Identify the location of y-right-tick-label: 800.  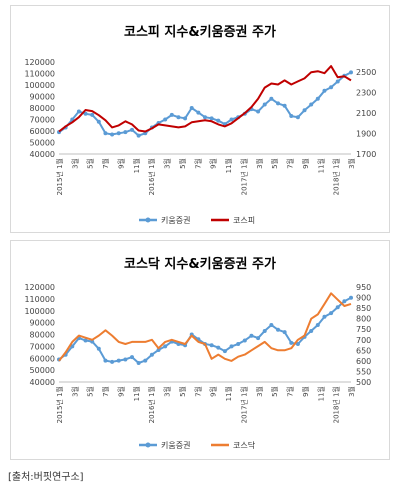
(363, 319).